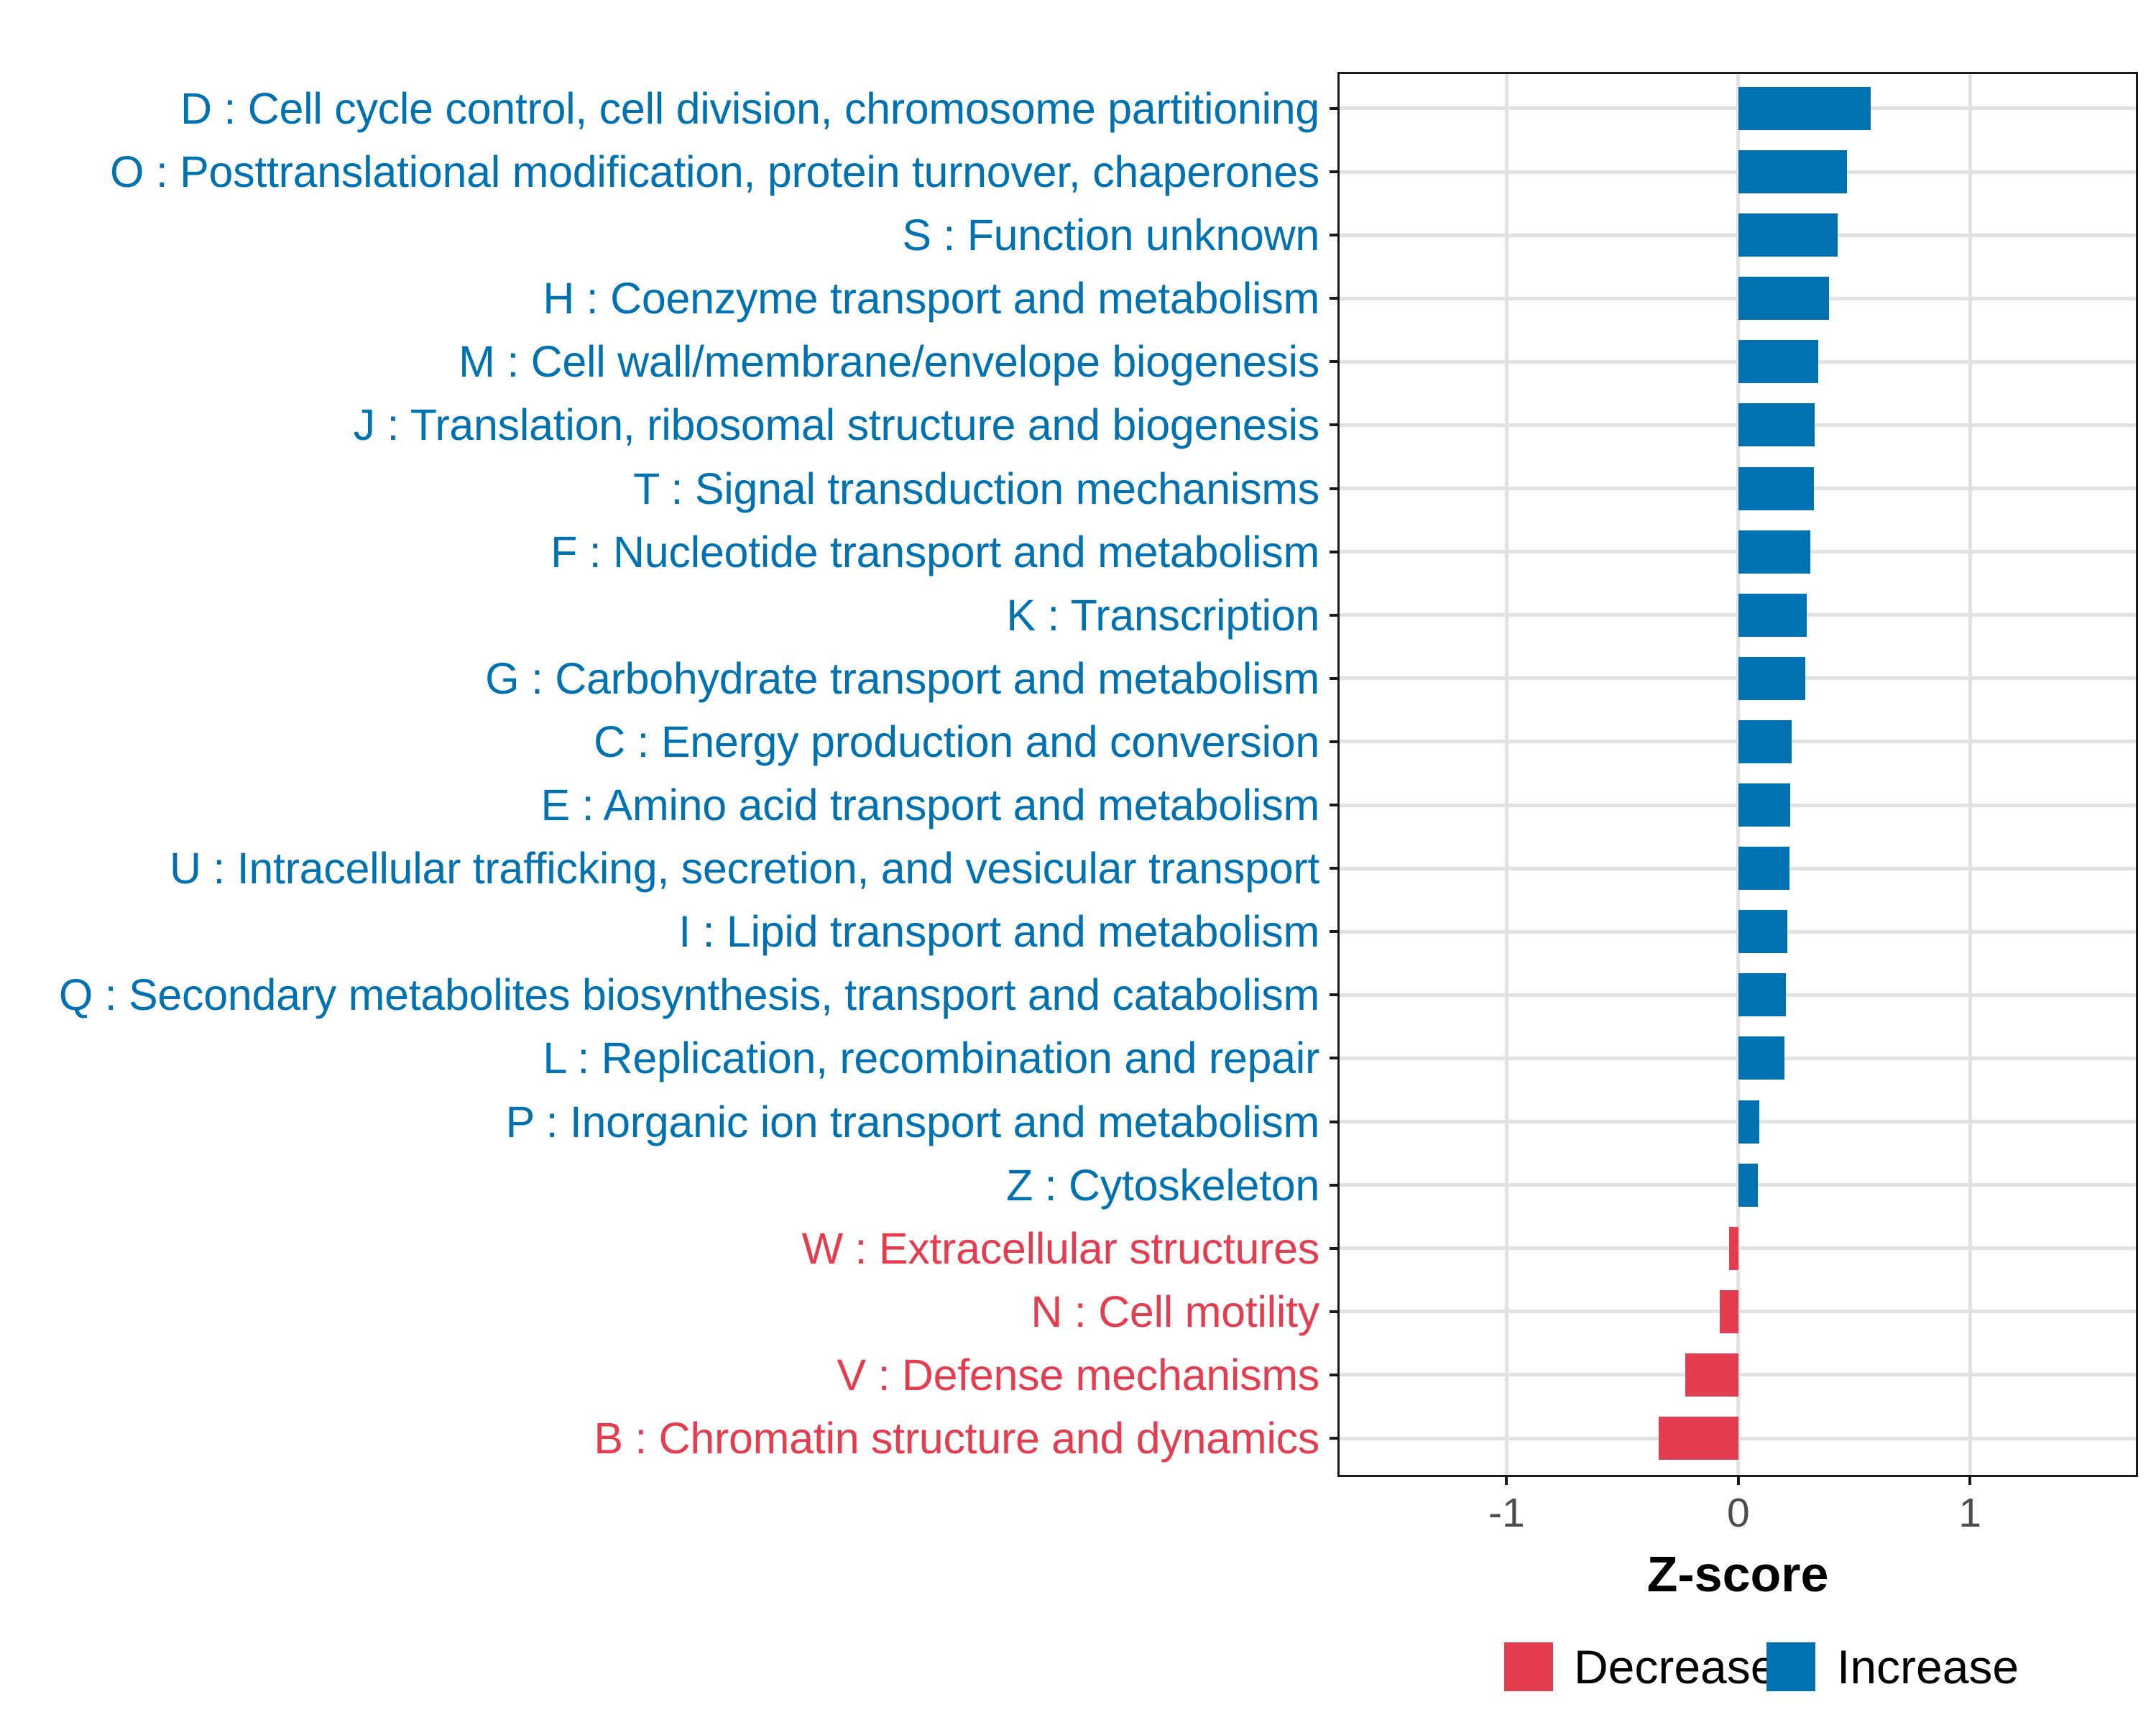 The image size is (2156, 1725). What do you see at coordinates (1765, 741) in the screenshot?
I see `bar-C` at bounding box center [1765, 741].